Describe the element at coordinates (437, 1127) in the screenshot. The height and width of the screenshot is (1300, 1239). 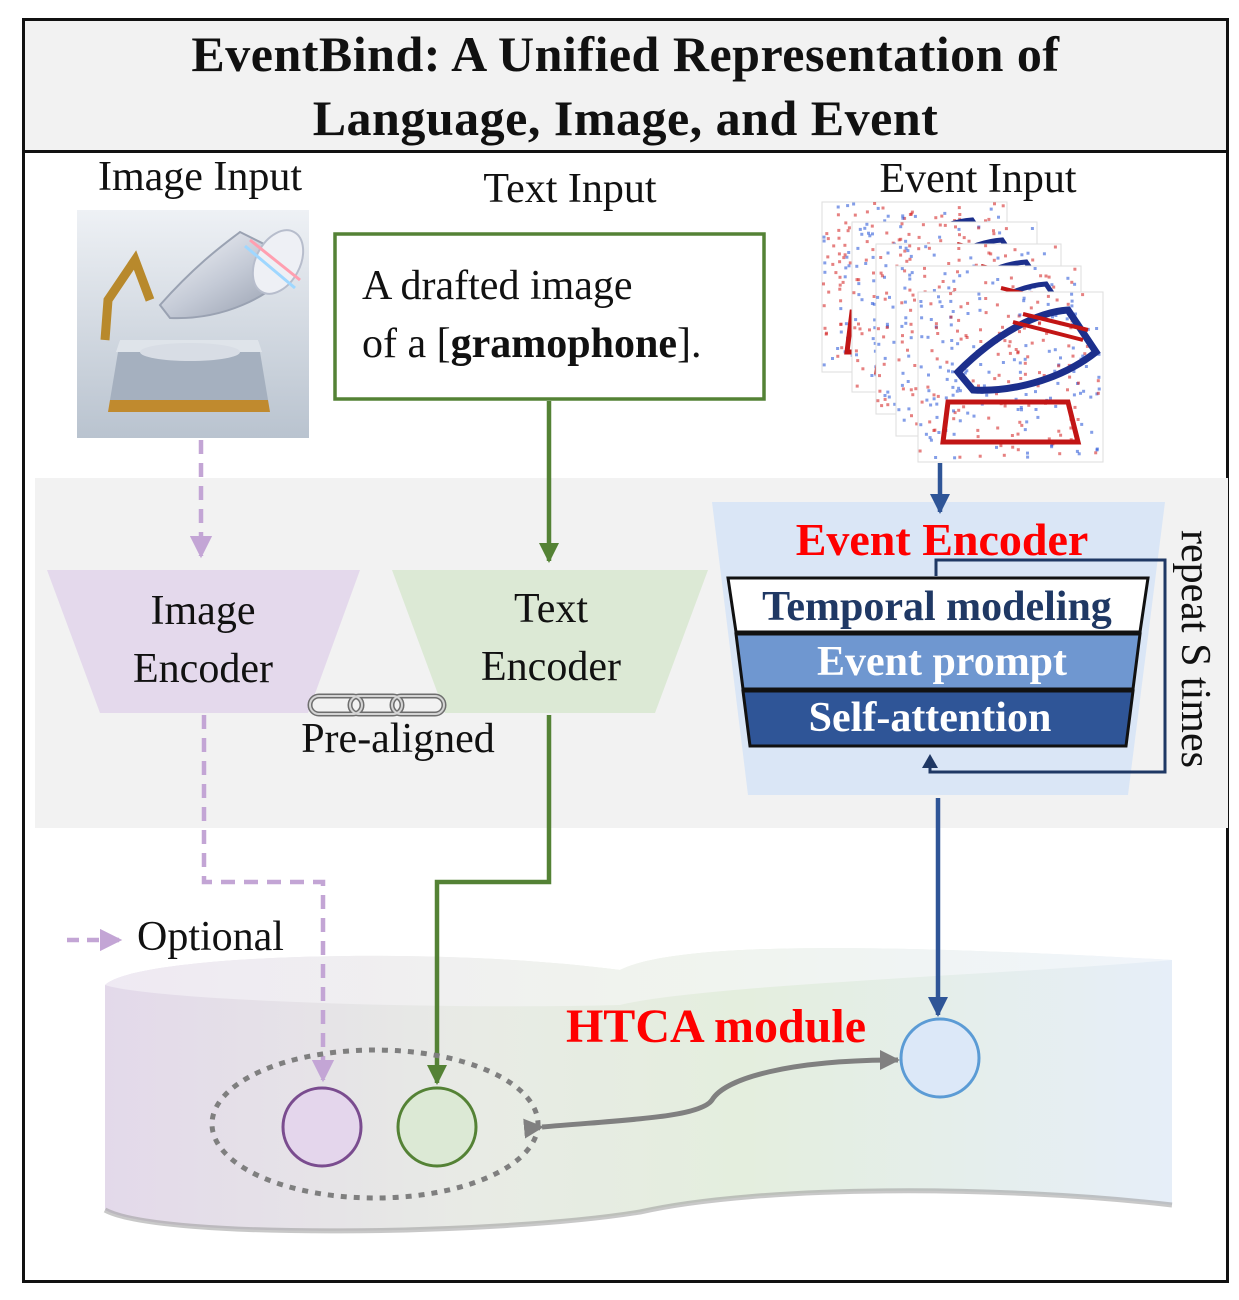
I see `text-embedding-node` at that location.